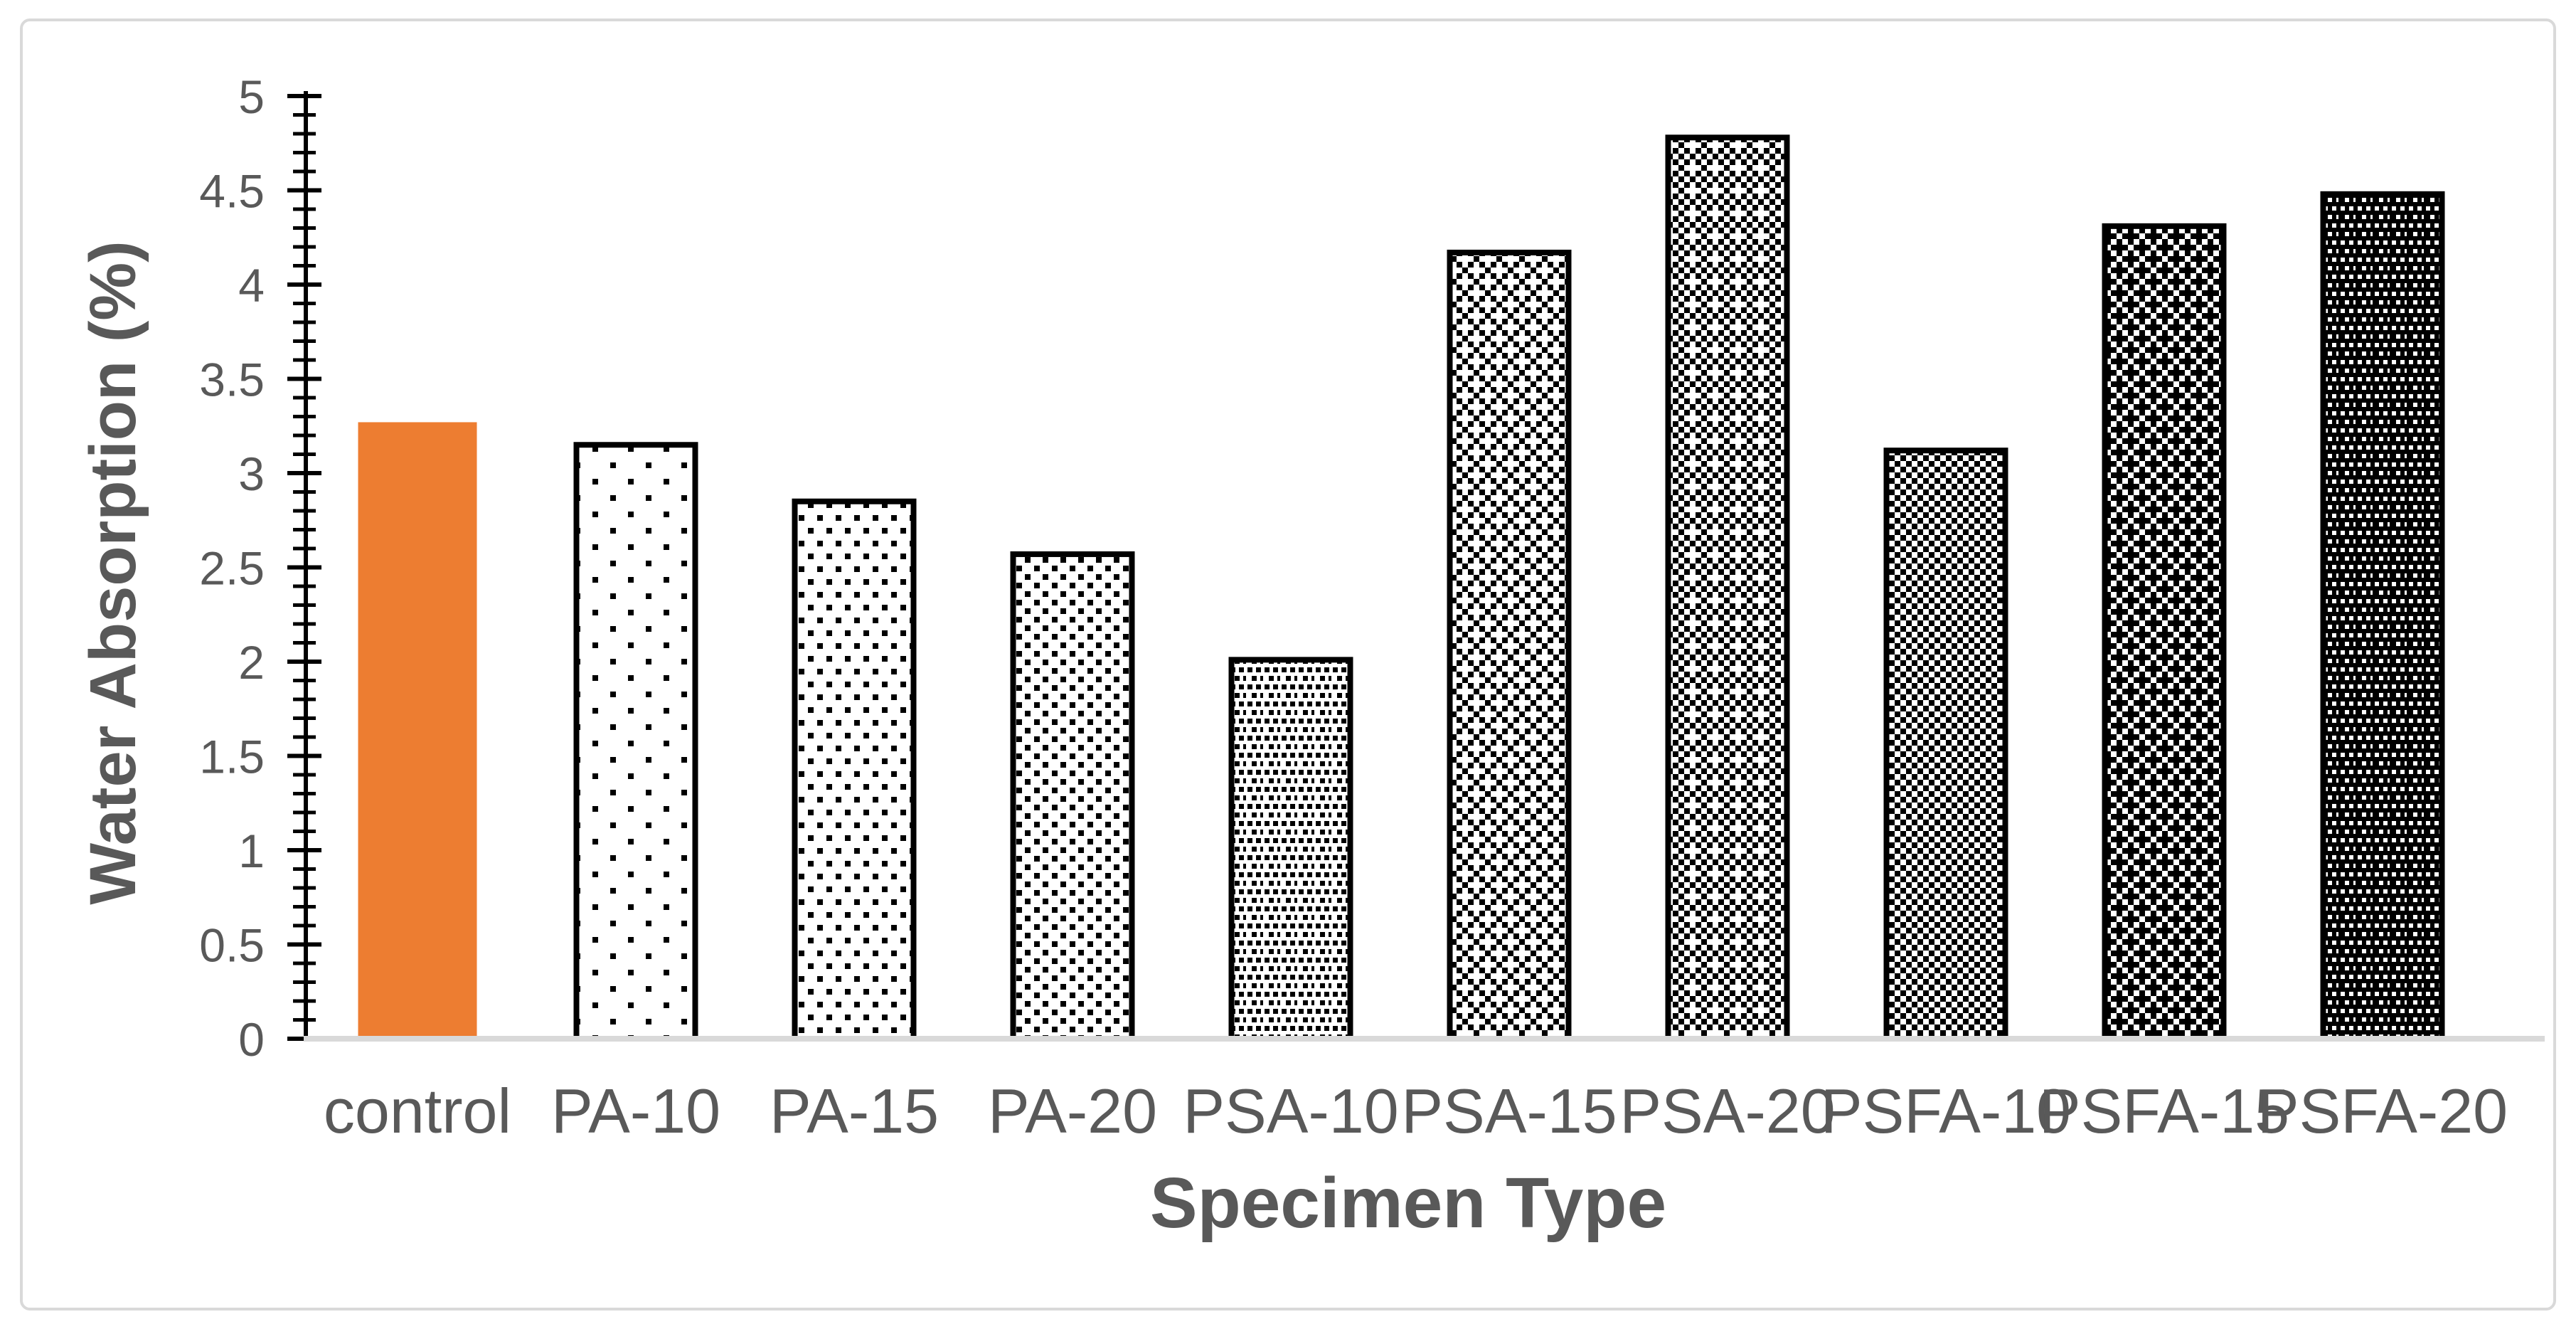 The height and width of the screenshot is (1329, 2576). What do you see at coordinates (251, 285) in the screenshot?
I see `y-tick-label-4: 4` at bounding box center [251, 285].